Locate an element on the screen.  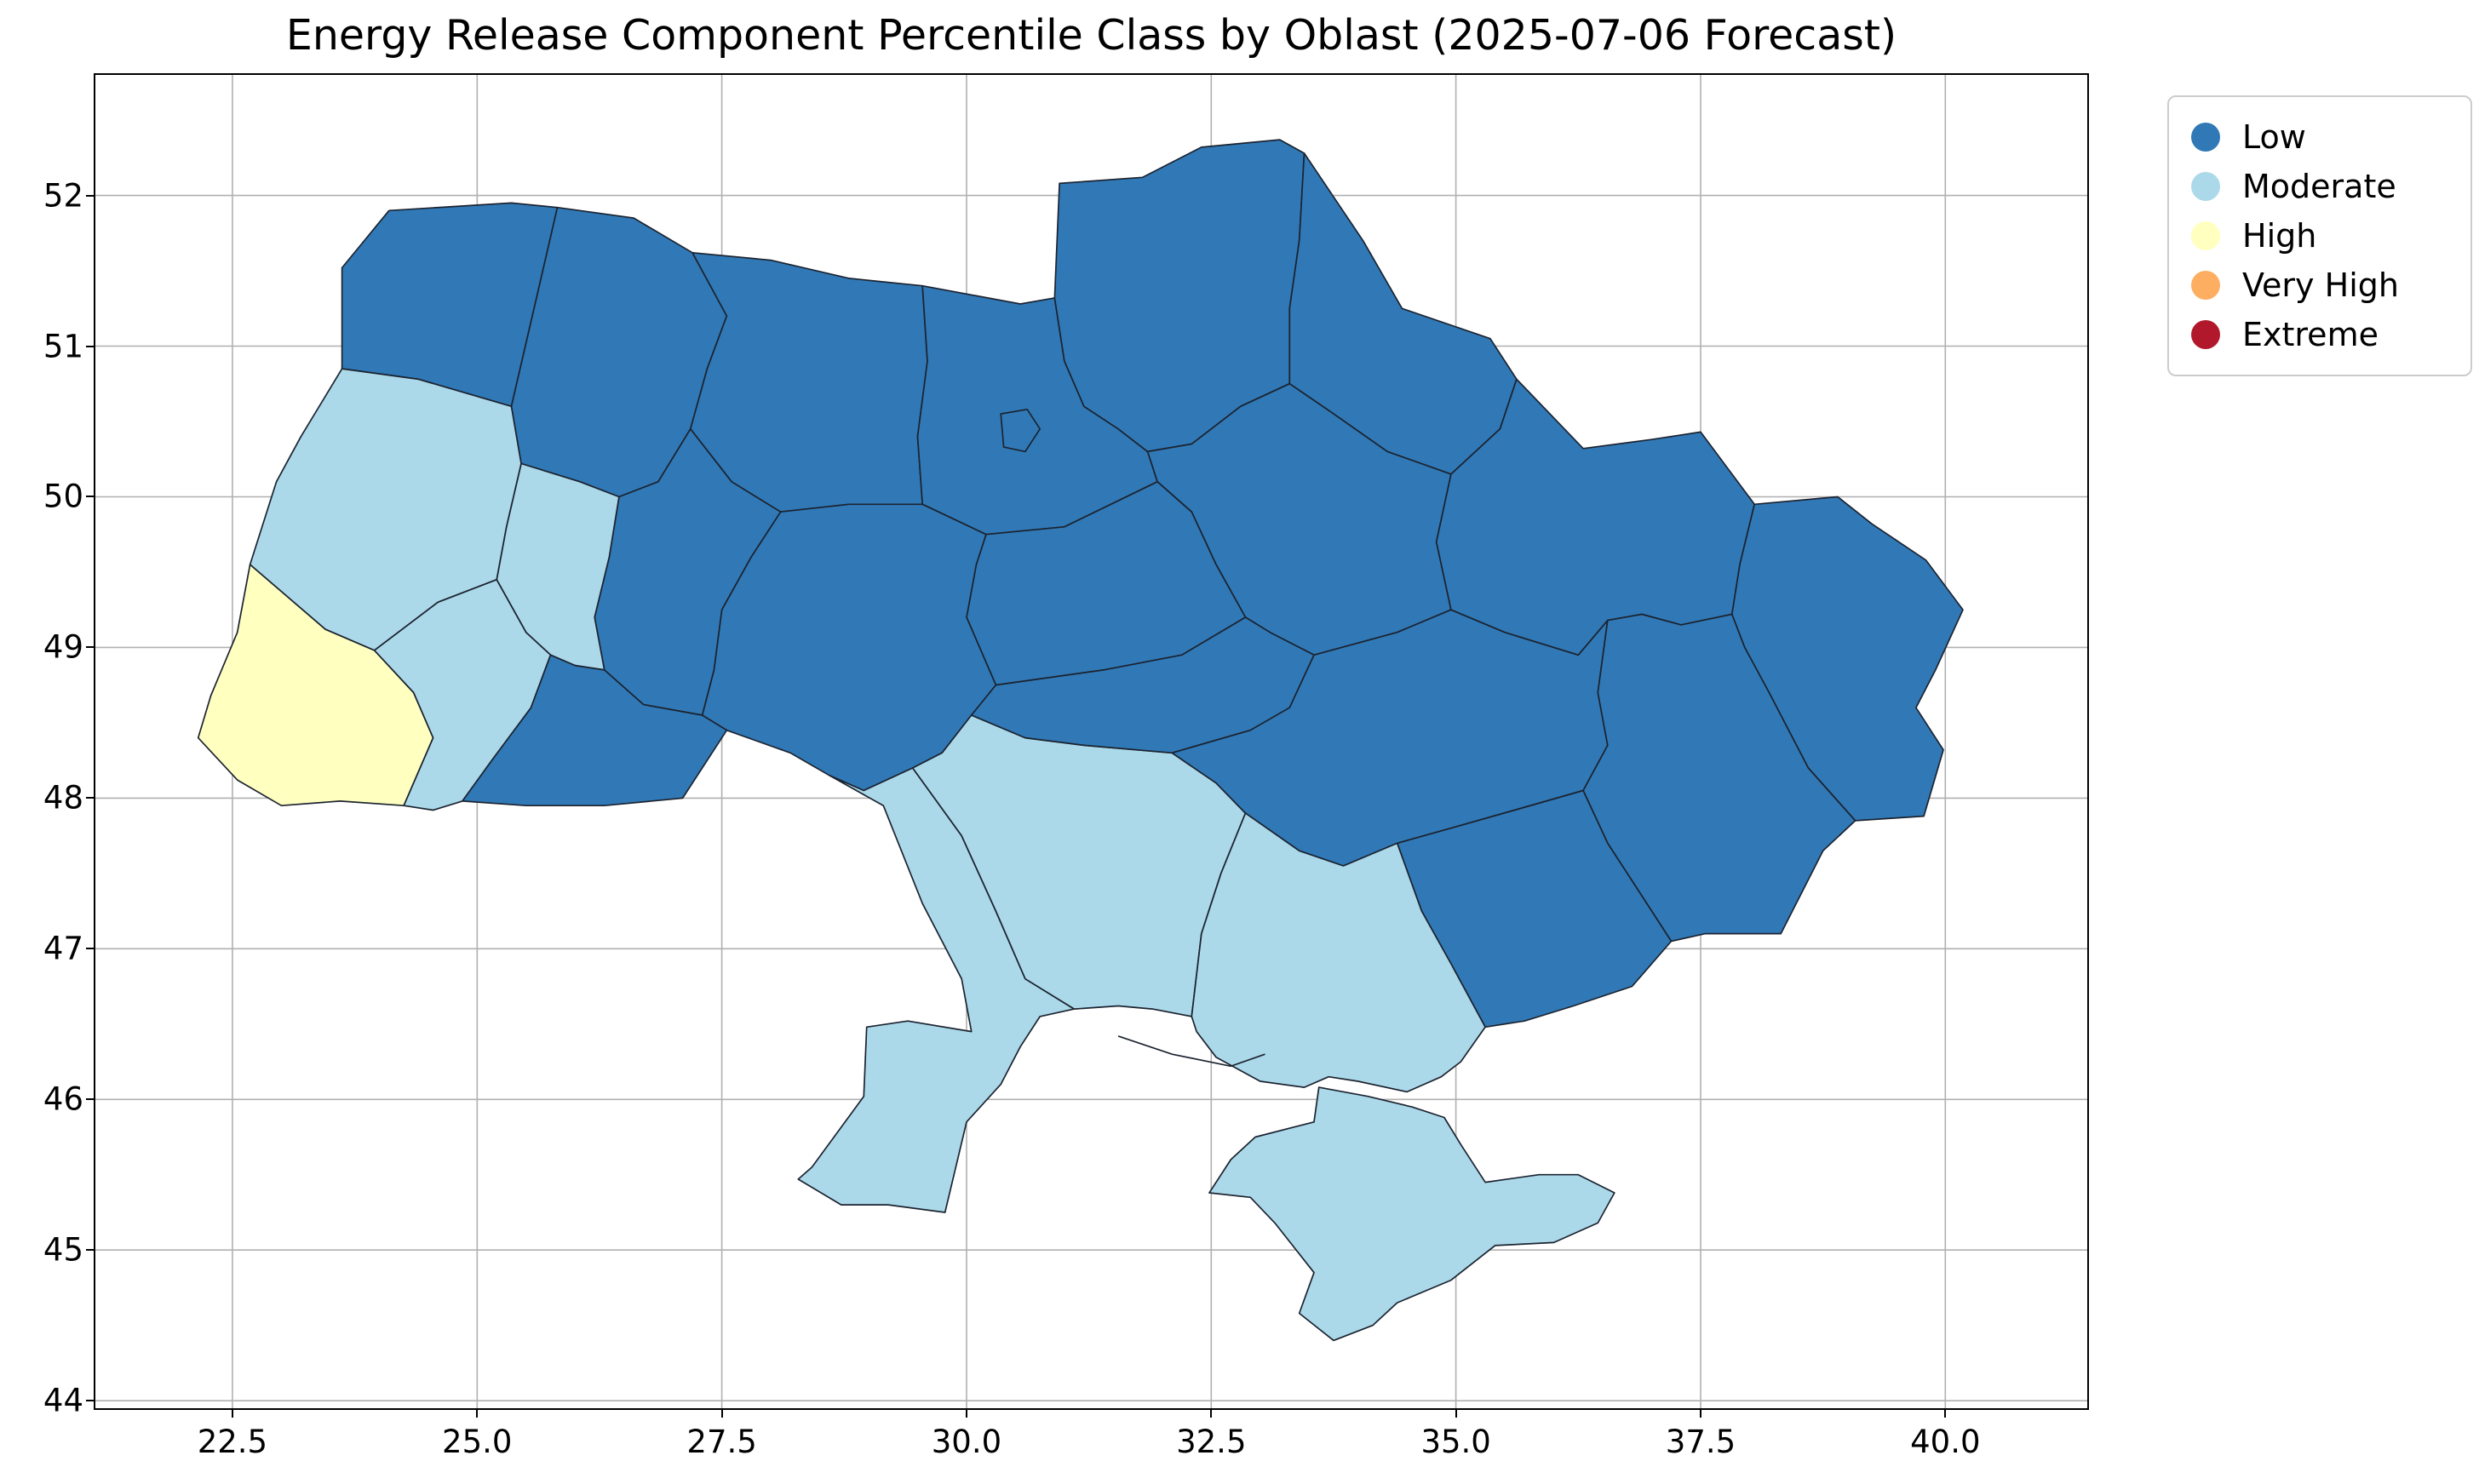
region-kherson is located at coordinates (1338, 953).